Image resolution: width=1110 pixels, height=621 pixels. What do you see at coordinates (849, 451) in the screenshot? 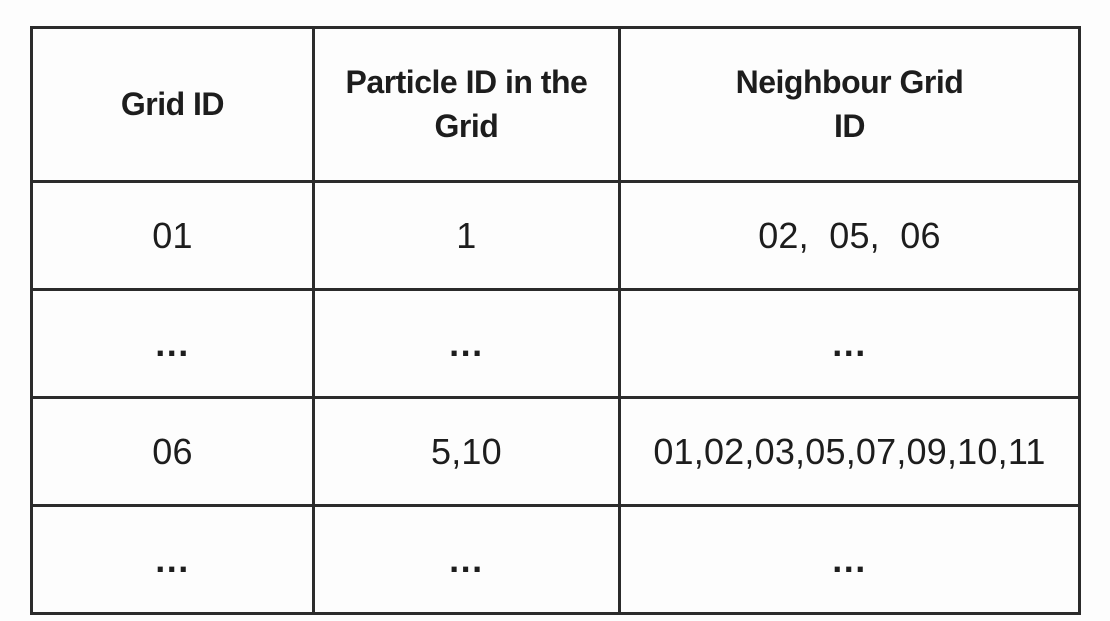
I see `cell-neighbour-grid-id: 01,02,03,05,07,09,10,11` at bounding box center [849, 451].